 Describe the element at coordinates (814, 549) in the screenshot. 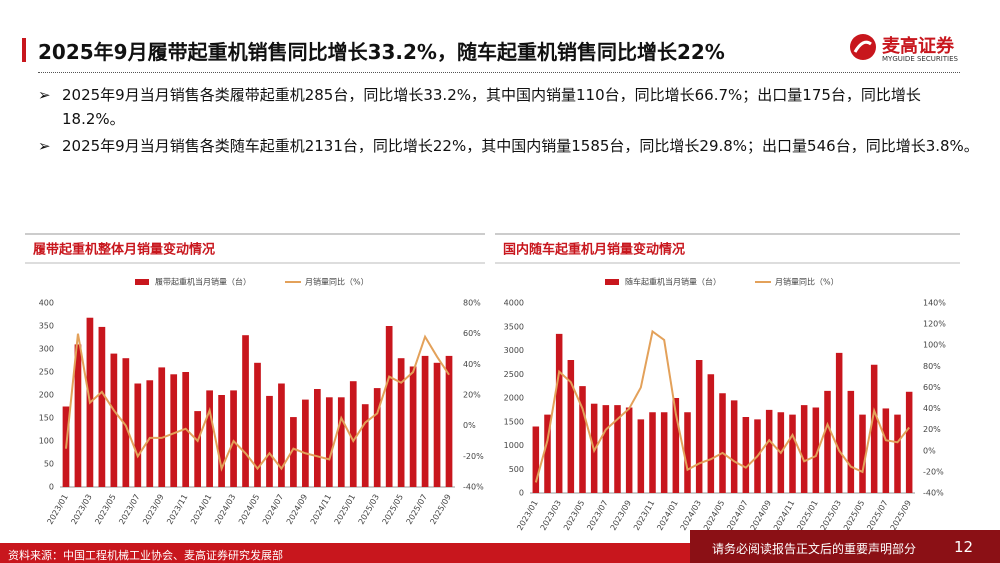

I see `notice: 请务必阅读报告正文后的重要声明部分` at that location.